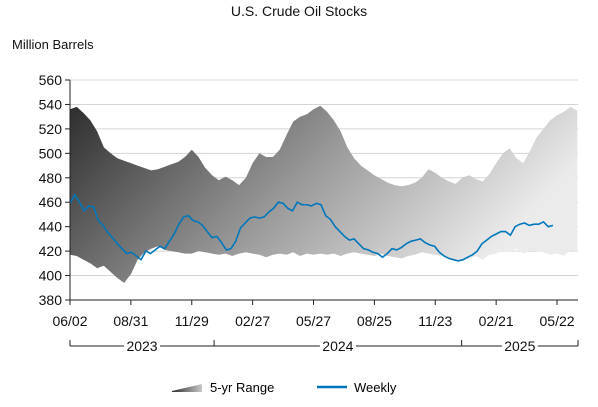  I want to click on x-tick-label: 08/31, so click(130, 321).